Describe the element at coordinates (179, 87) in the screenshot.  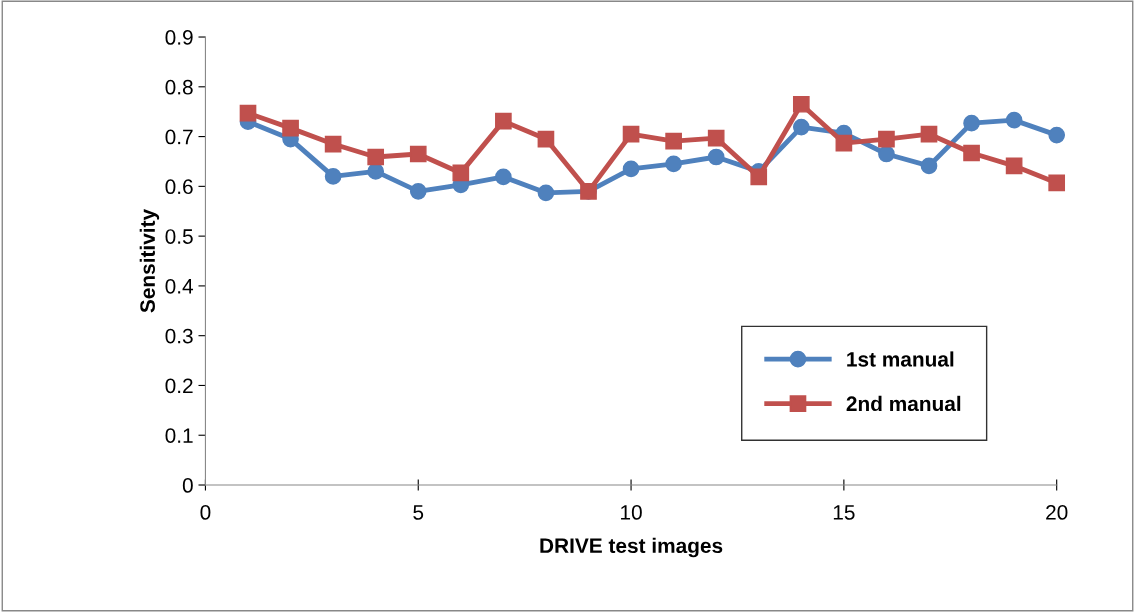
I see `y-tick-label: 0.8` at that location.